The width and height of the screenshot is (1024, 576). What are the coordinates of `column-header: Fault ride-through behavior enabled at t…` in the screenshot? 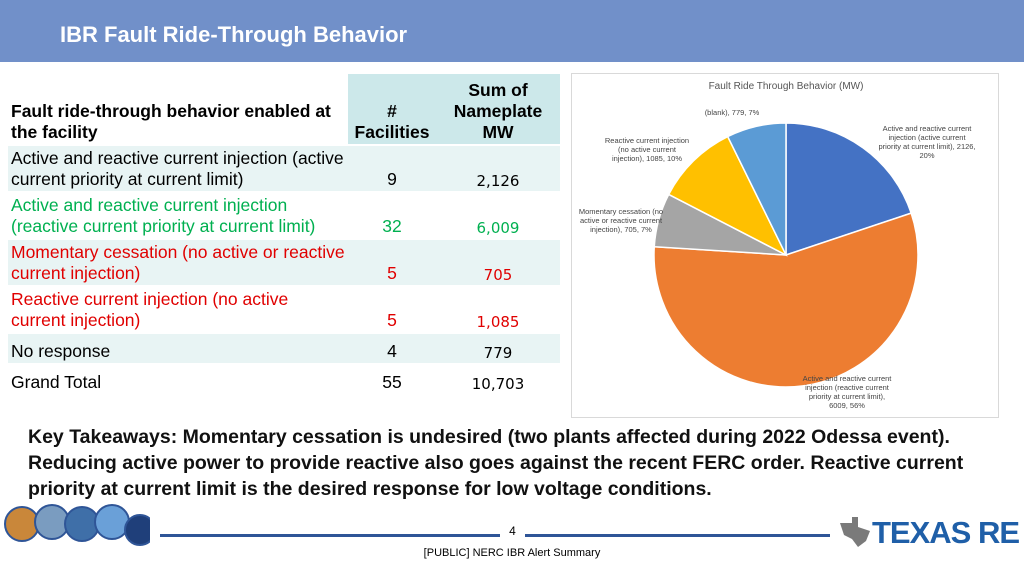 It's located at (178, 110).